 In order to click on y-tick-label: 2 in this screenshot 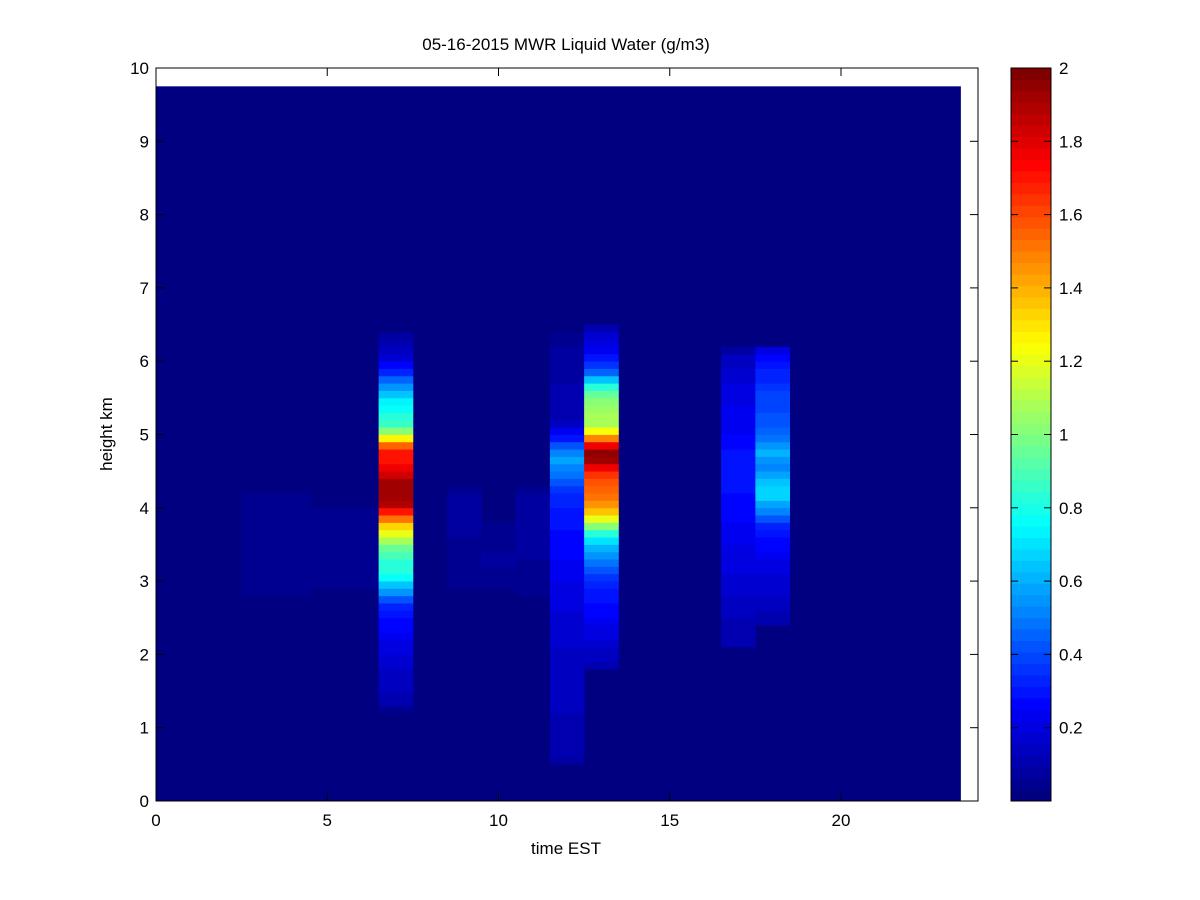, I will do `click(144, 654)`.